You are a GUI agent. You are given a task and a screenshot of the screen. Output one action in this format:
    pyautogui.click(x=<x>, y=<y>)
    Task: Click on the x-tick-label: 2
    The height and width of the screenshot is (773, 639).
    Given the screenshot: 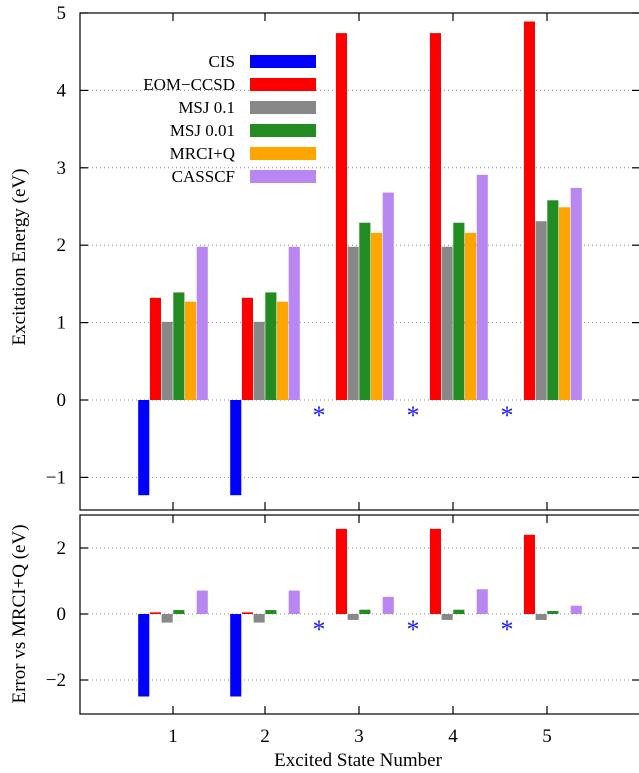 What is the action you would take?
    pyautogui.click(x=265, y=736)
    